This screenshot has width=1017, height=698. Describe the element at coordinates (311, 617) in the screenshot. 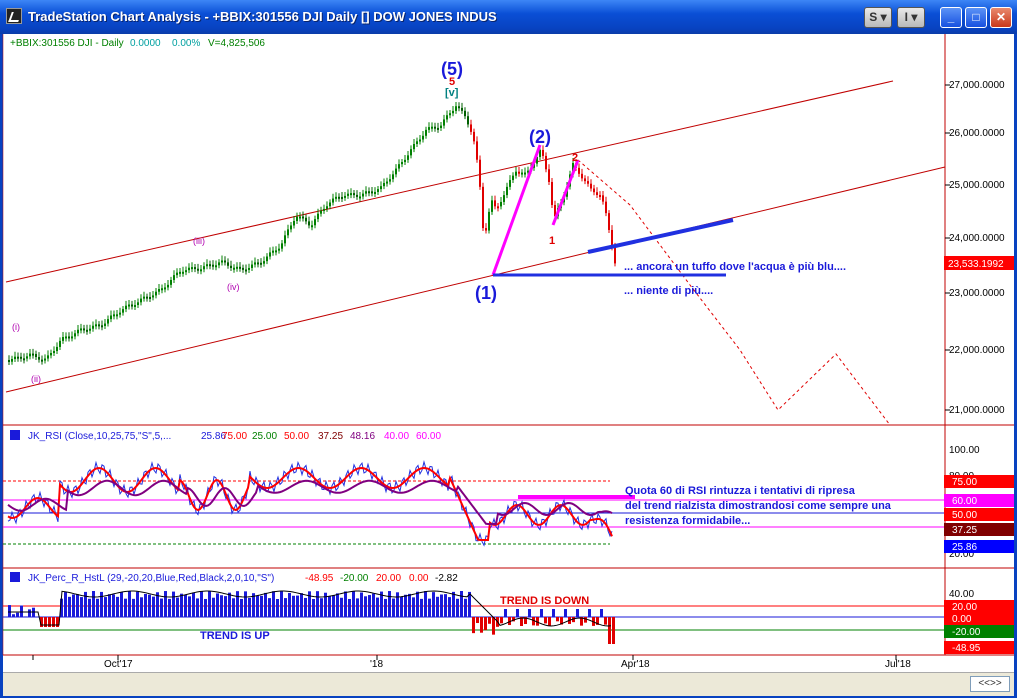

I see `perc-histogram` at that location.